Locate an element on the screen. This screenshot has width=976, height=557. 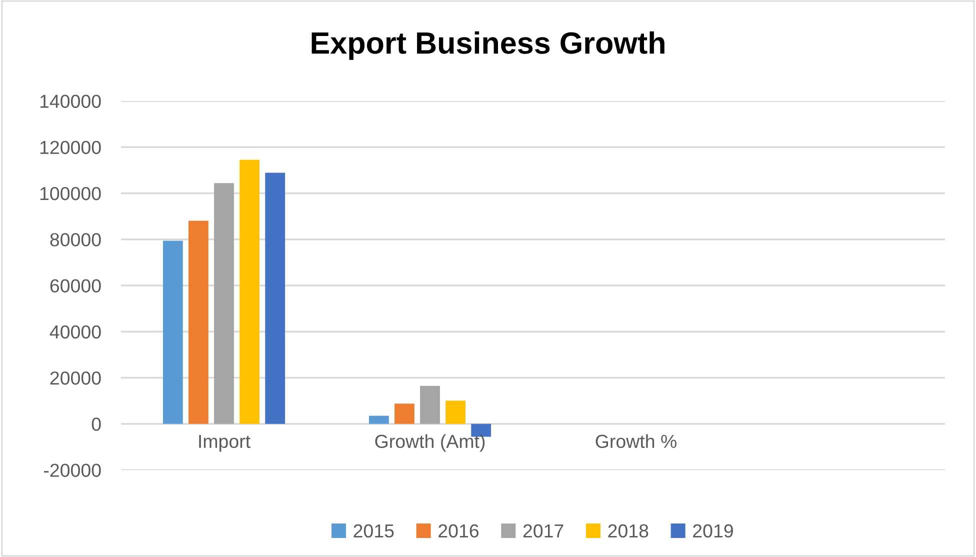
y-tick-label: 0 is located at coordinates (96, 424).